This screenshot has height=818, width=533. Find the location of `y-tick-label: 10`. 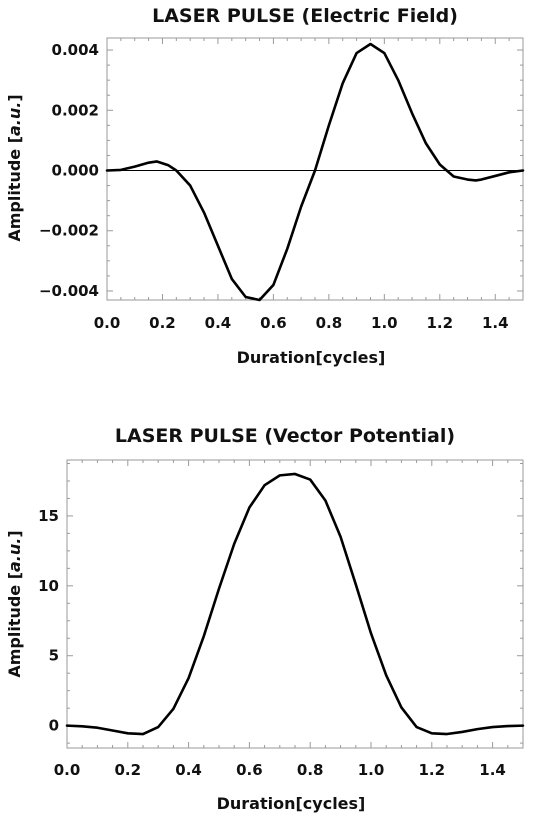

y-tick-label: 10 is located at coordinates (48, 586).